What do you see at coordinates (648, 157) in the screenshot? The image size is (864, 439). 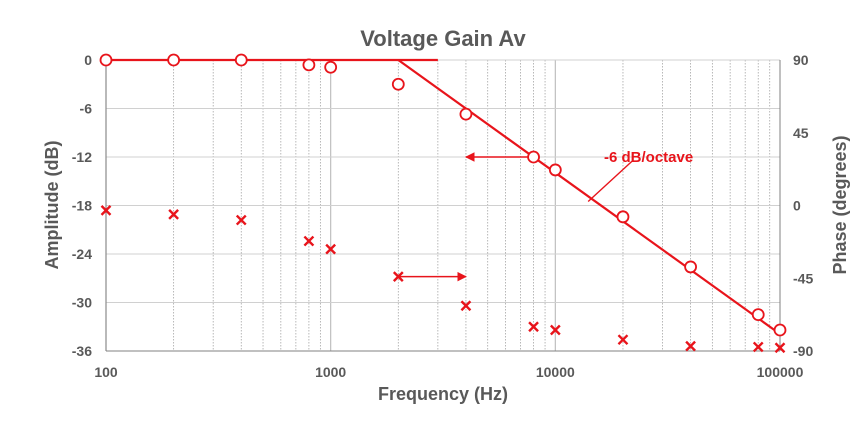 I see `slope-annotation: -6 dB/octave` at bounding box center [648, 157].